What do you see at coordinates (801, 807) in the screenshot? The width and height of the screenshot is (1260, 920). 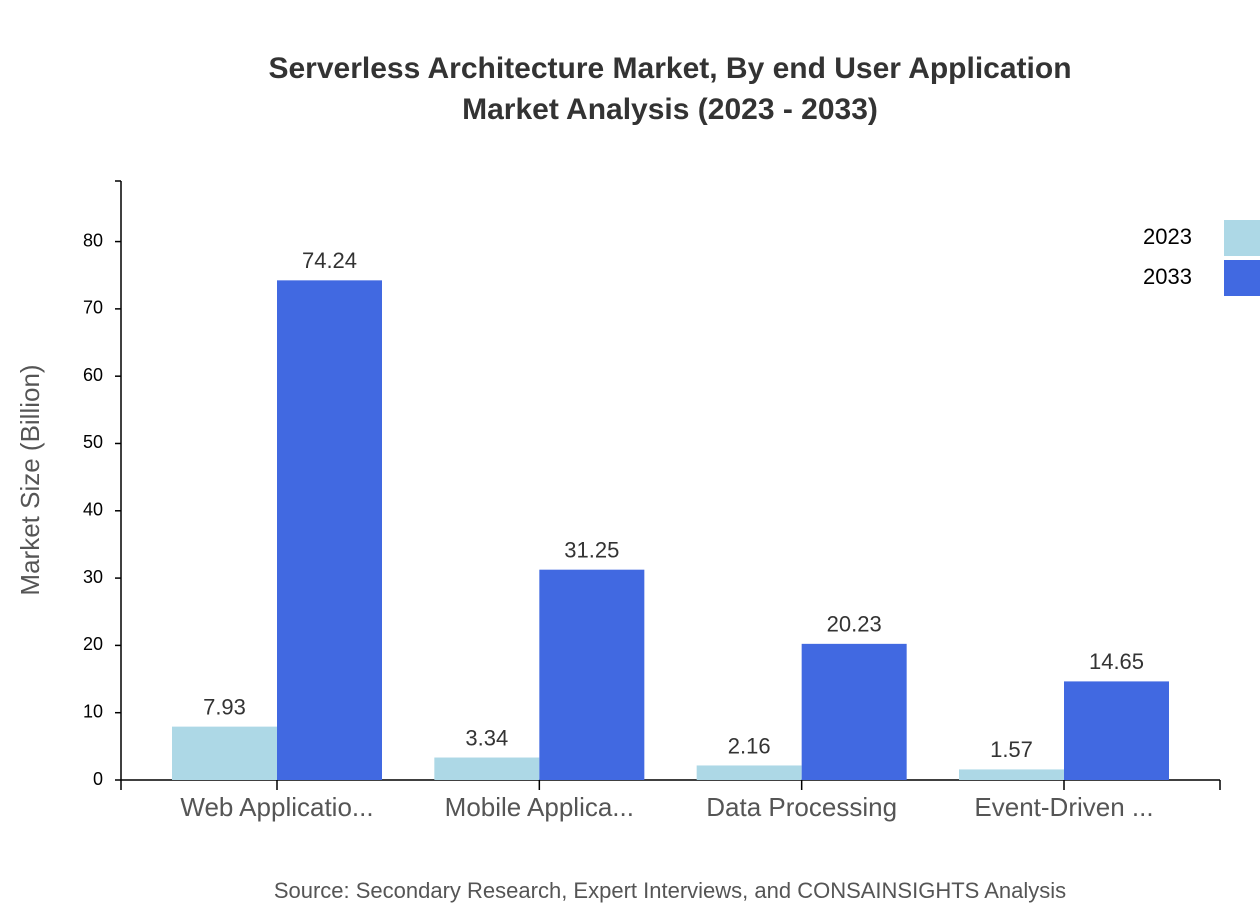 I see `x-tick-label: Data Processing` at bounding box center [801, 807].